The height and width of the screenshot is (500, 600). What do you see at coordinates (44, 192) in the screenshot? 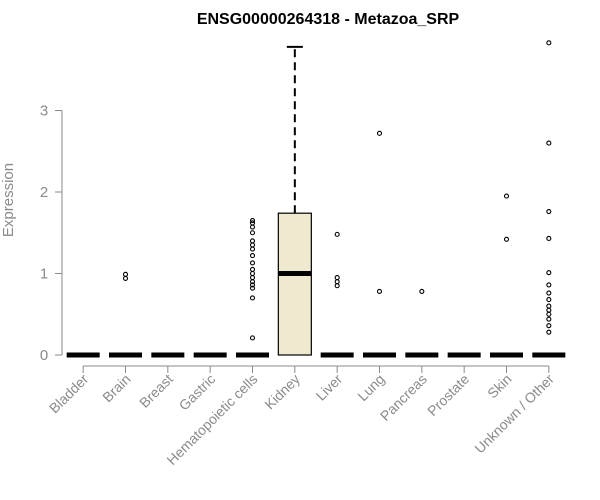
I see `y-tick-label: 2` at bounding box center [44, 192].